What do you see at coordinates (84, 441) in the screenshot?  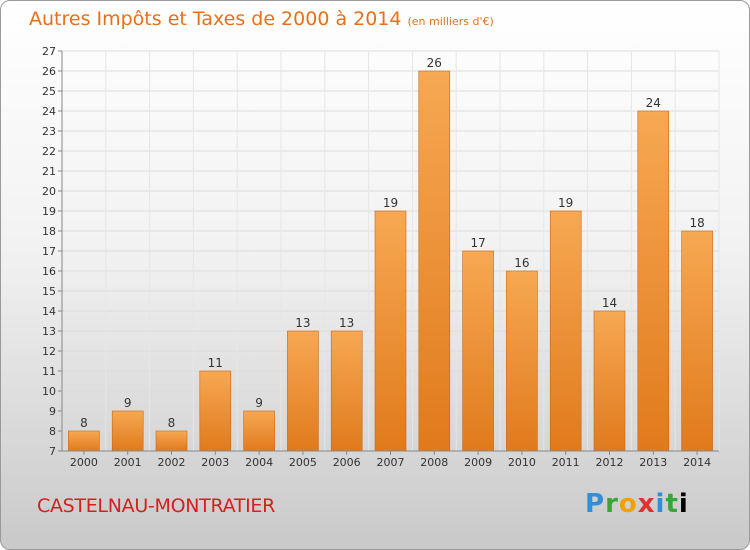 I see `bar-2000` at bounding box center [84, 441].